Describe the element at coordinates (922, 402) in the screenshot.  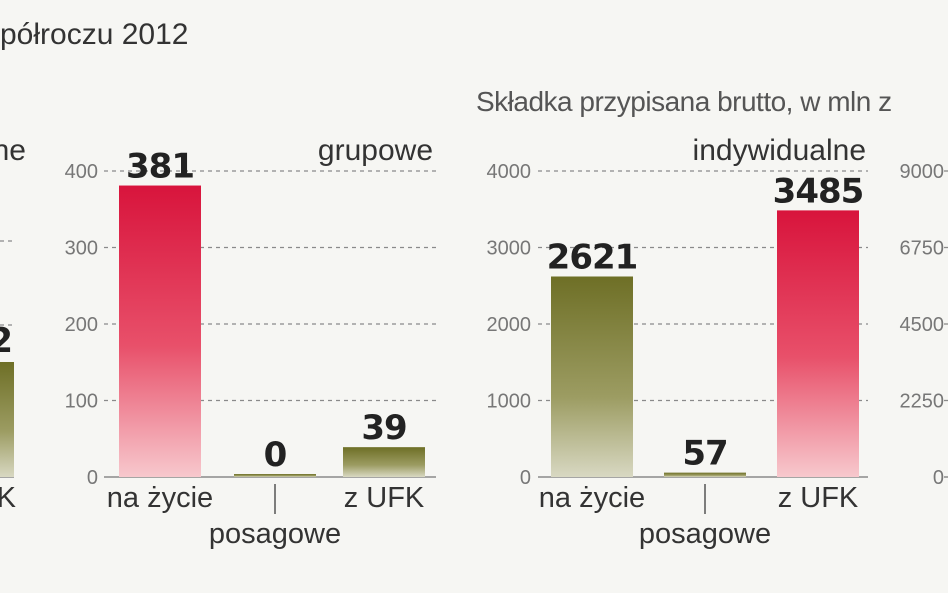
I see `panel3-y-tick-label: 2250` at that location.